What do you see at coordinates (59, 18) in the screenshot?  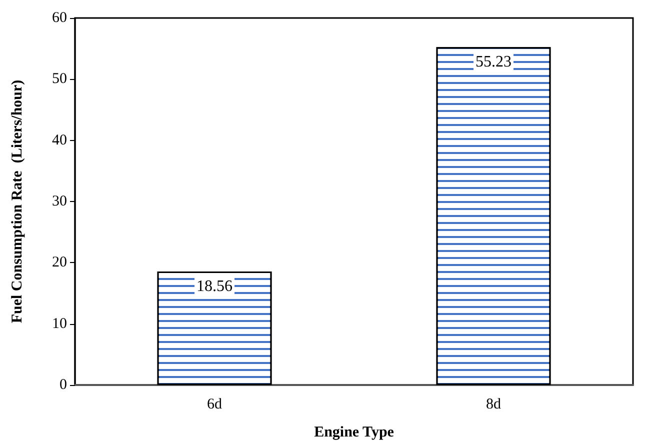 I see `y-tick-label: 60` at bounding box center [59, 18].